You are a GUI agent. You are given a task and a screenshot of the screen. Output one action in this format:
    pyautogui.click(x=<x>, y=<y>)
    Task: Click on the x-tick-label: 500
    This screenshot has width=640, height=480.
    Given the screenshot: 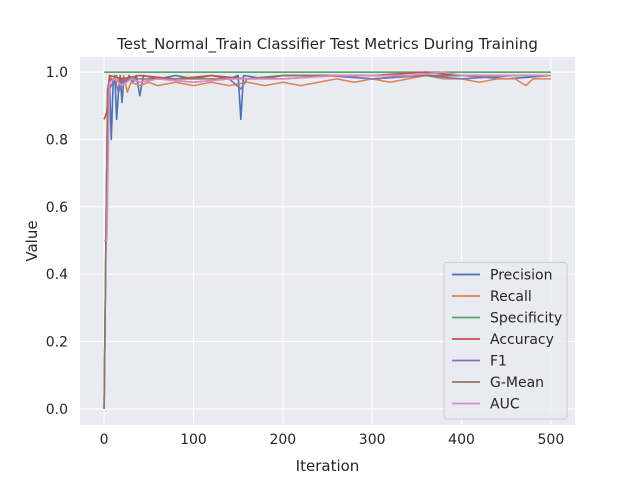 What is the action you would take?
    pyautogui.click(x=551, y=440)
    